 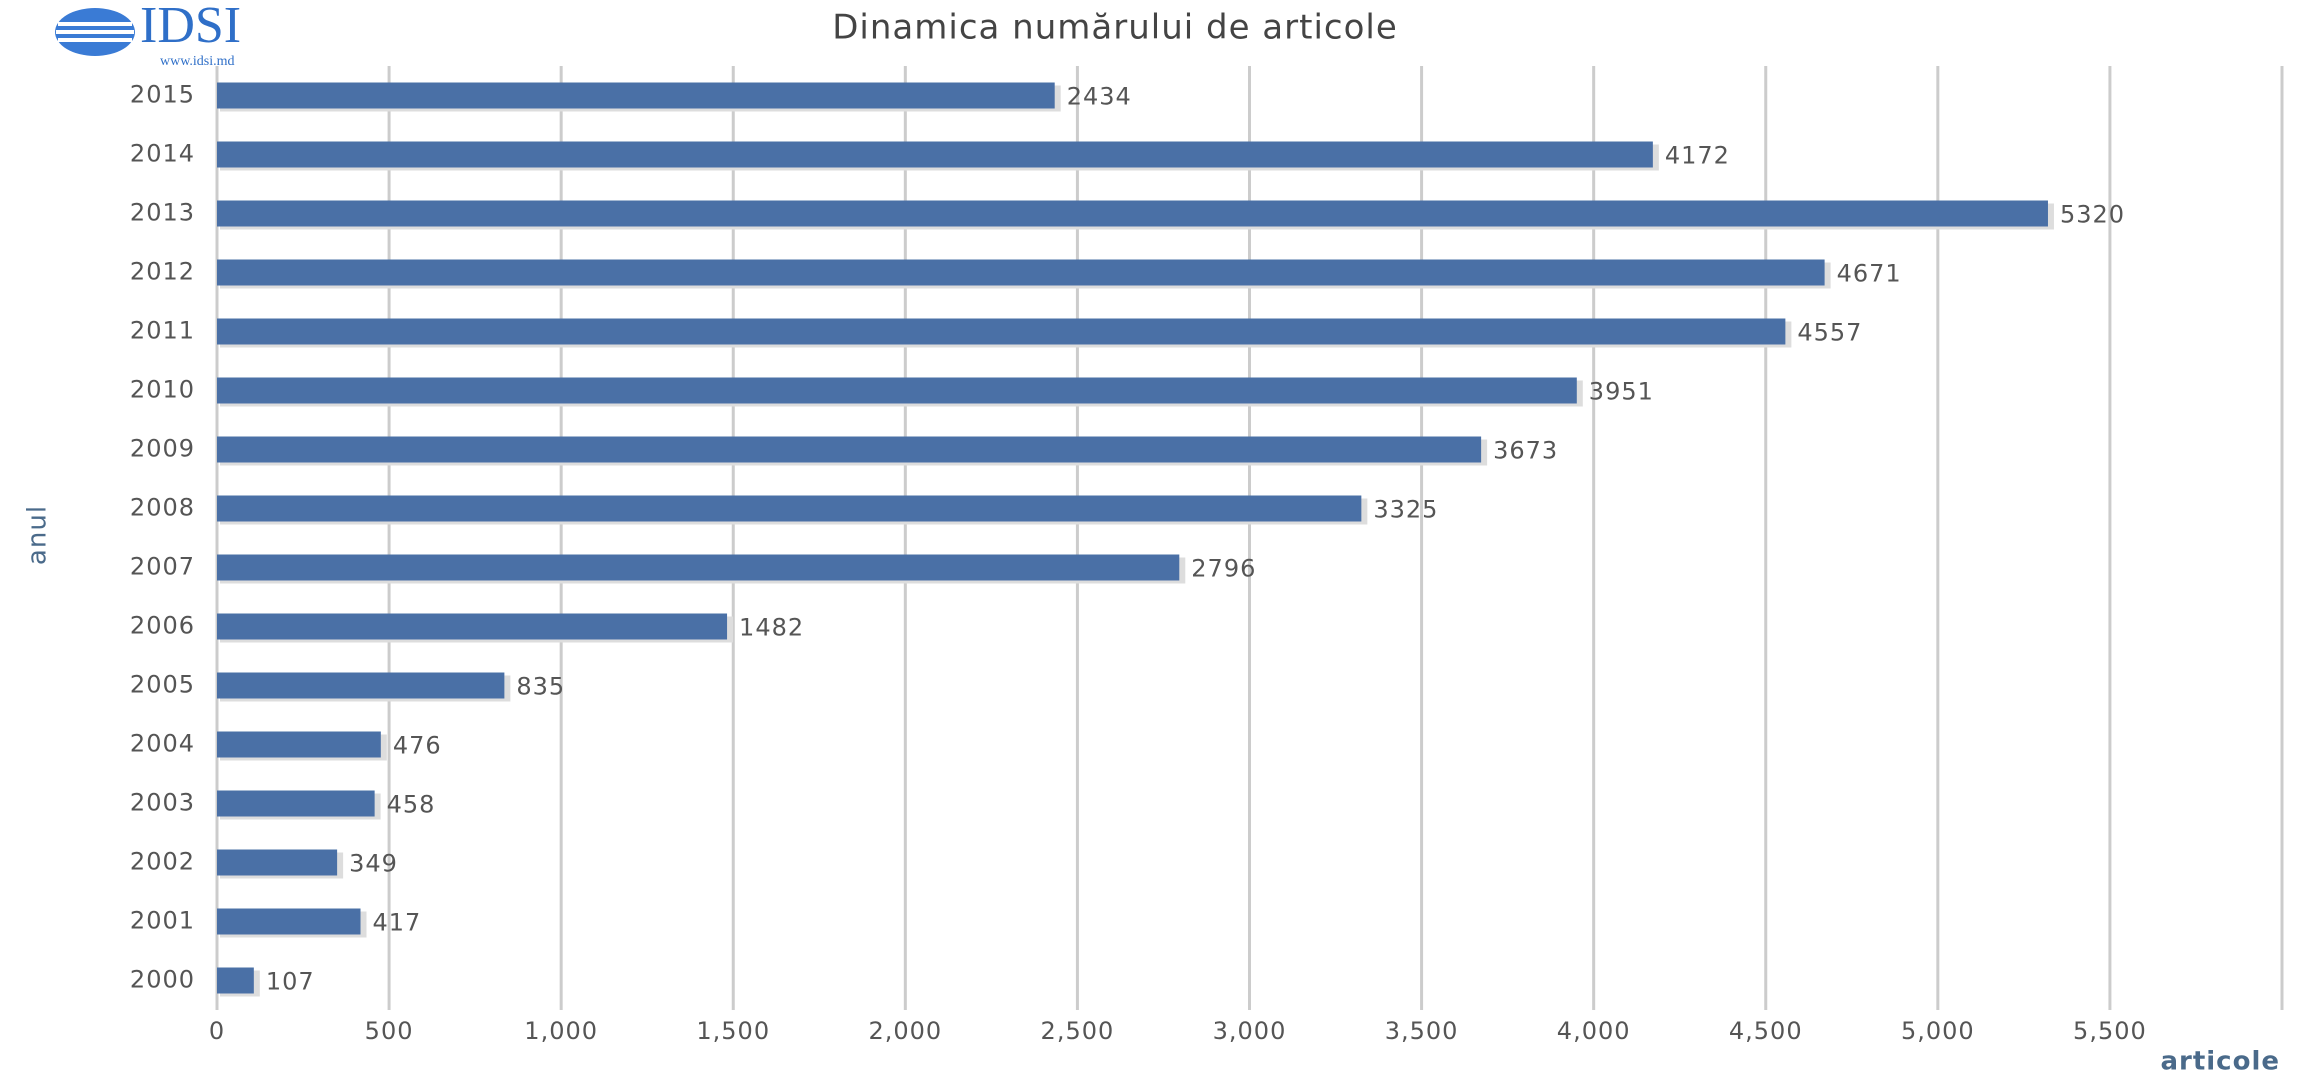 I want to click on data-label: 3951, so click(x=1621, y=392).